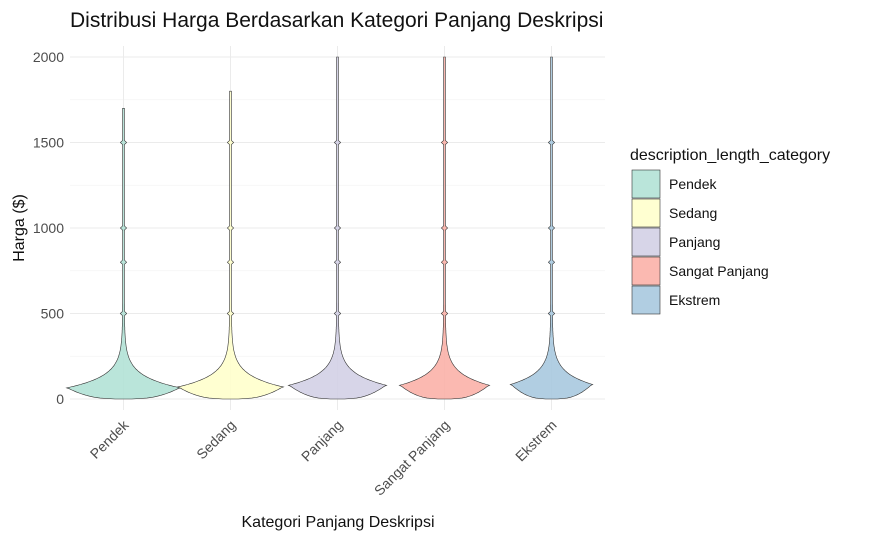  Describe the element at coordinates (551, 228) in the screenshot. I see `violin-ekstrem` at that location.